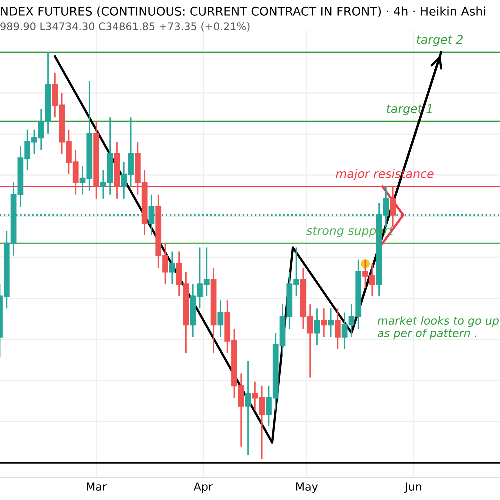 This screenshot has height=500, width=500. What do you see at coordinates (307, 488) in the screenshot?
I see `x-tick-label: May` at bounding box center [307, 488].